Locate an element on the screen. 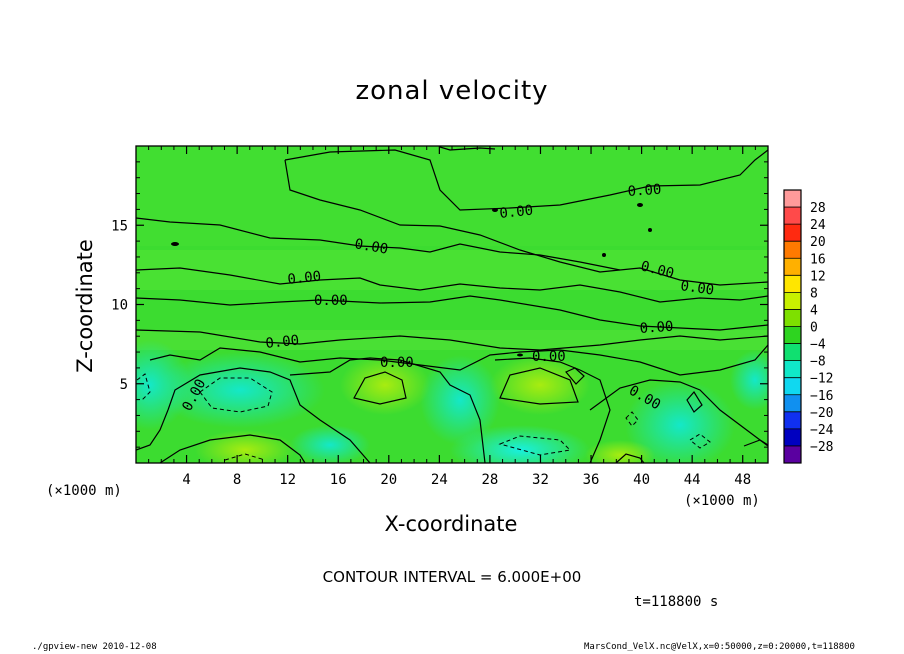 The height and width of the screenshot is (654, 904). time-label: t=118800 s is located at coordinates (676, 602).